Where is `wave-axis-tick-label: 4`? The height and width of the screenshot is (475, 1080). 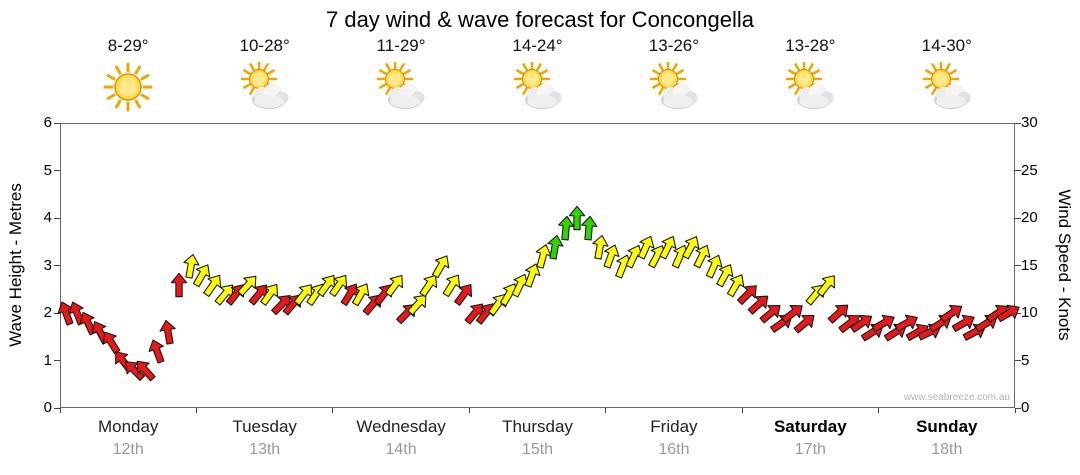
wave-axis-tick-label: 4 is located at coordinates (47, 217).